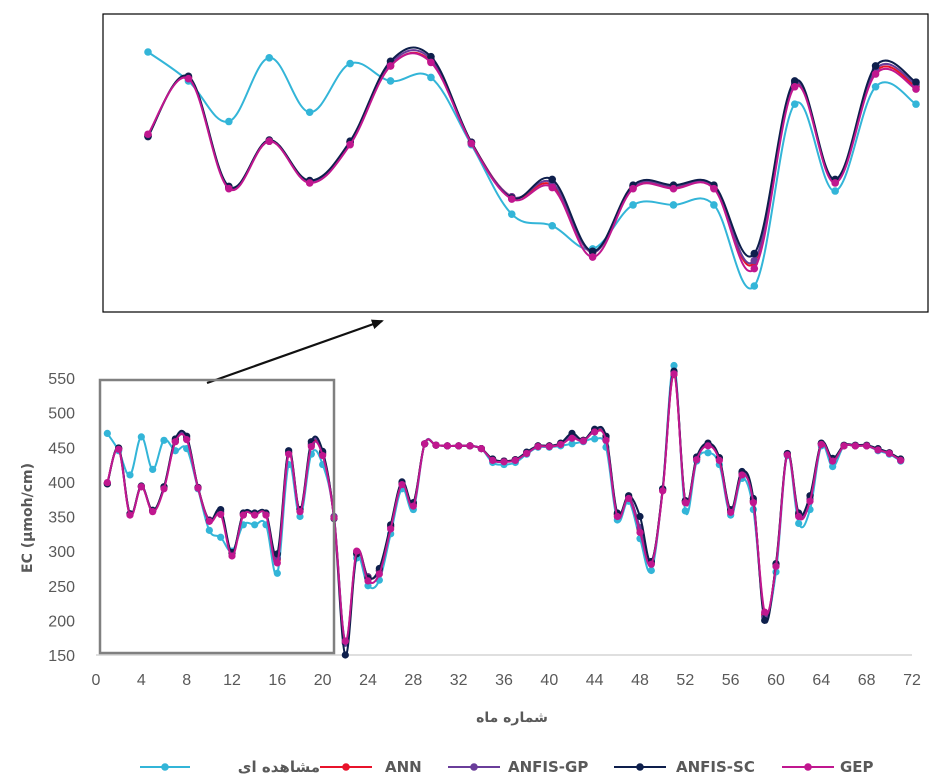 The width and height of the screenshot is (936, 776). I want to click on y-tick-label: 500, so click(61, 414).